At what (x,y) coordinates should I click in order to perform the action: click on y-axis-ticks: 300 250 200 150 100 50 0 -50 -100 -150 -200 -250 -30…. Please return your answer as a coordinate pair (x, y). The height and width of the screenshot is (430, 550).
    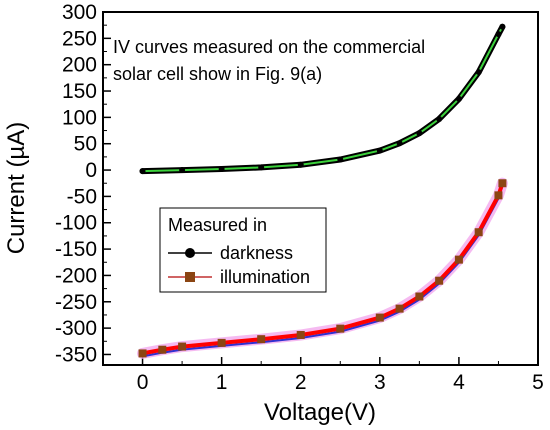
    Looking at the image, I should click on (83, 183).